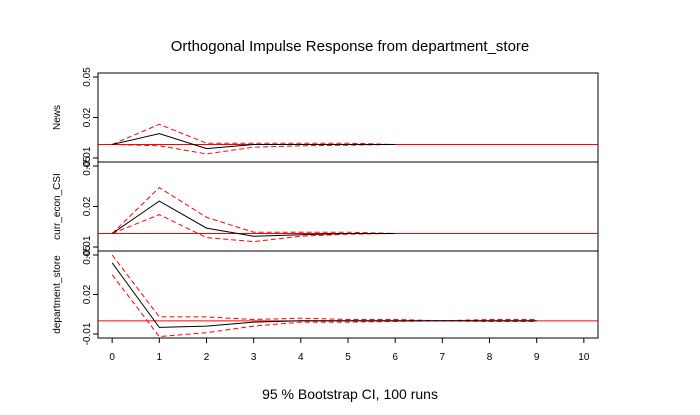 The height and width of the screenshot is (415, 700). I want to click on panel-ylabel: News, so click(57, 117).